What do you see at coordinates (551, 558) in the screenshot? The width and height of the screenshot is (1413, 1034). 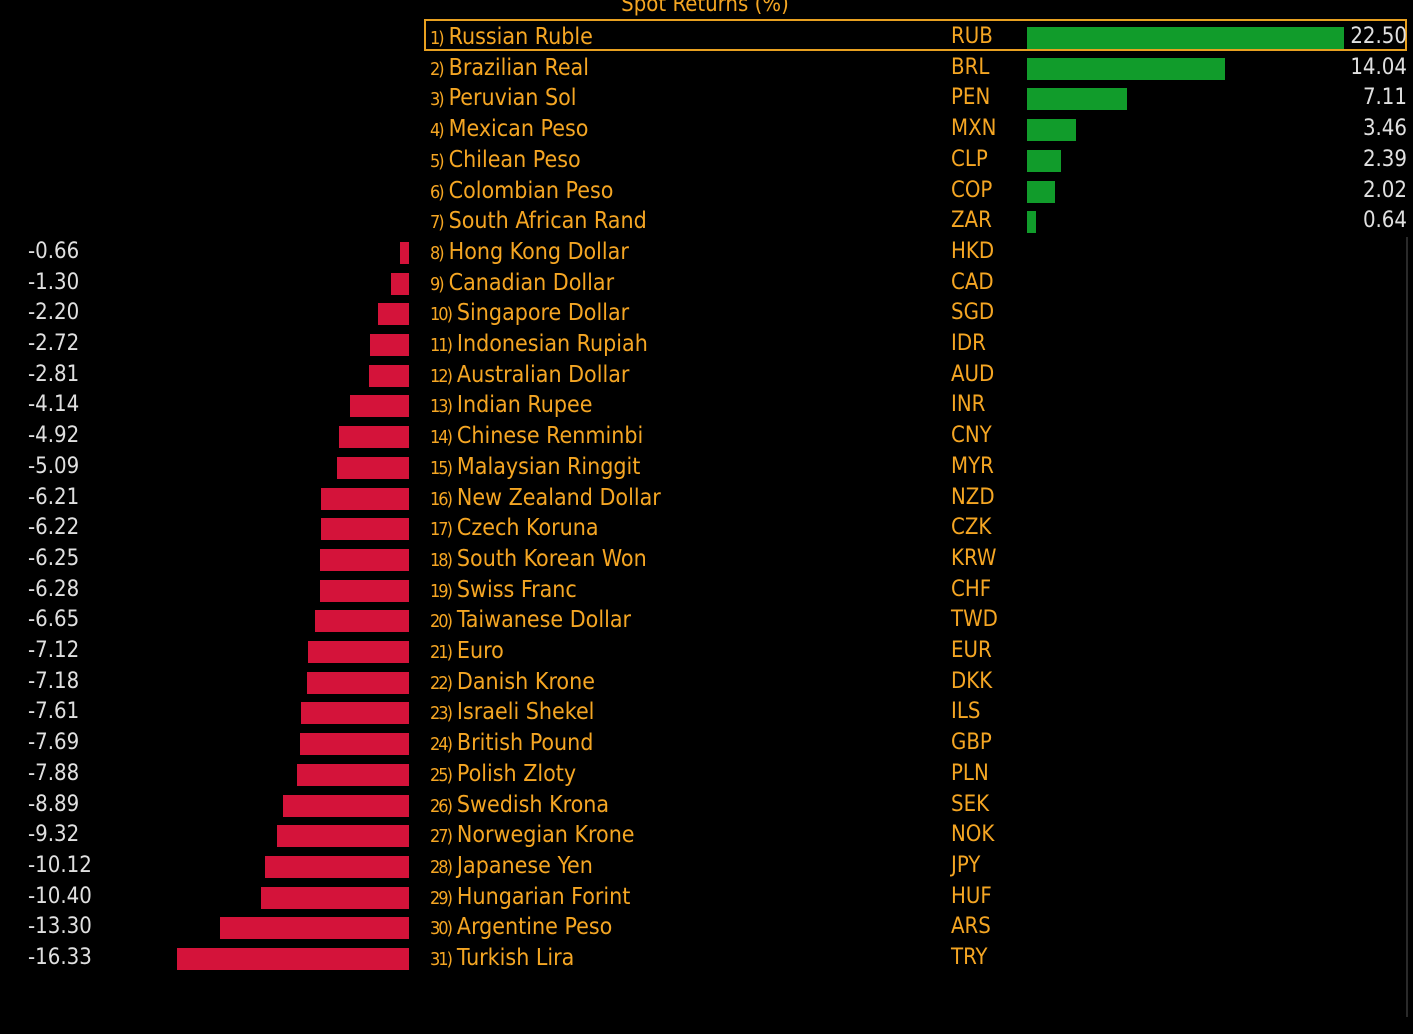 I see `currency-name: South Korean Won` at bounding box center [551, 558].